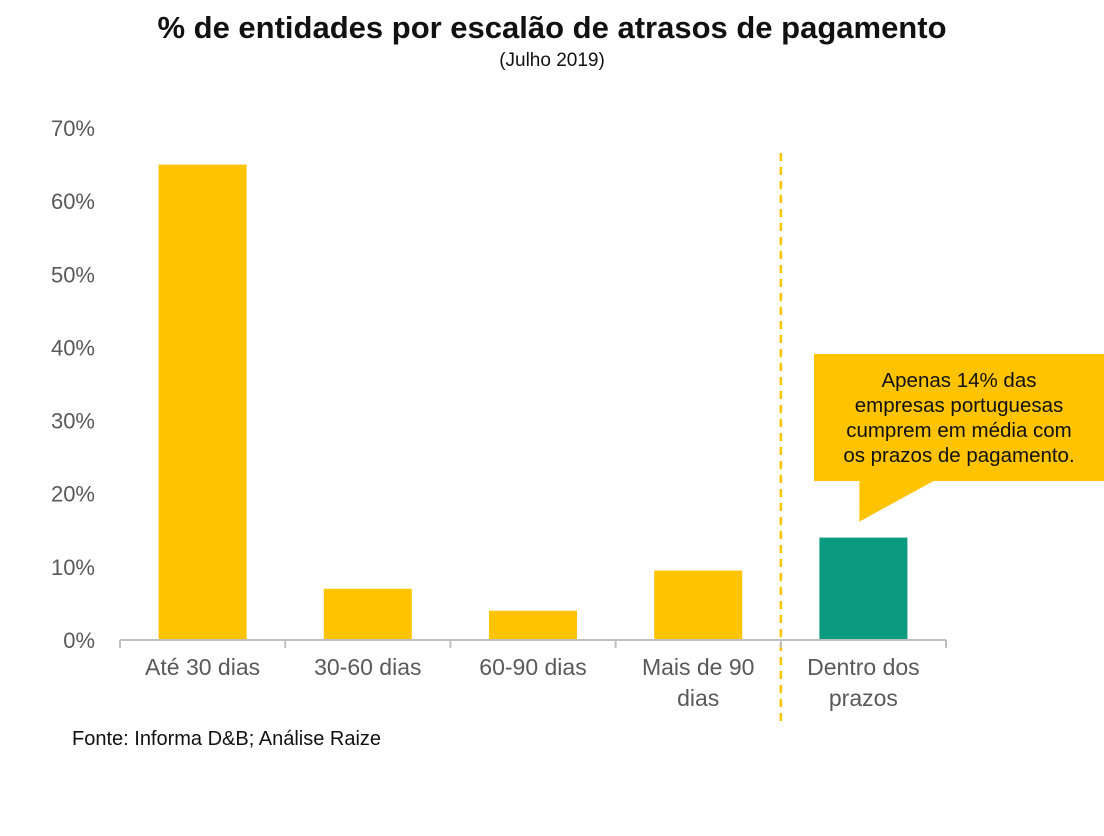 This screenshot has height=836, width=1104. What do you see at coordinates (202, 667) in the screenshot?
I see `x-category-label: Até 30 dias` at bounding box center [202, 667].